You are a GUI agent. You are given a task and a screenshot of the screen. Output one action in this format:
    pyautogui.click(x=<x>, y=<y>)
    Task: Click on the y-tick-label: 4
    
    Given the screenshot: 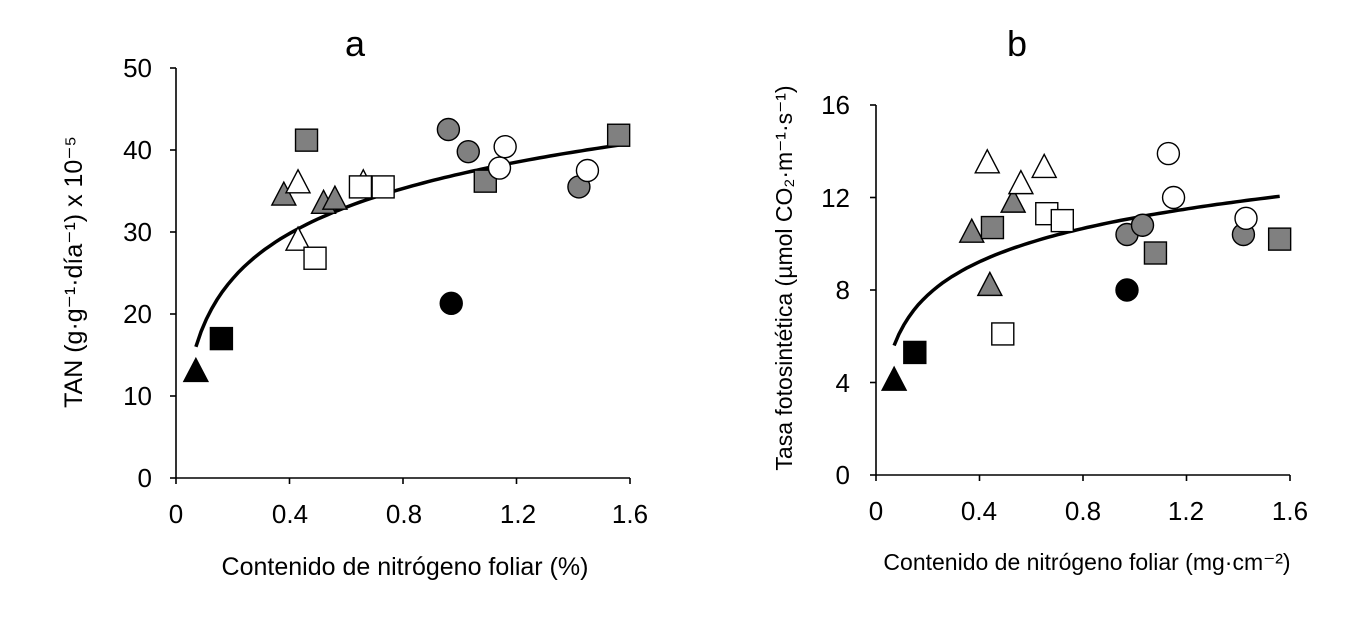 What is the action you would take?
    pyautogui.click(x=843, y=383)
    